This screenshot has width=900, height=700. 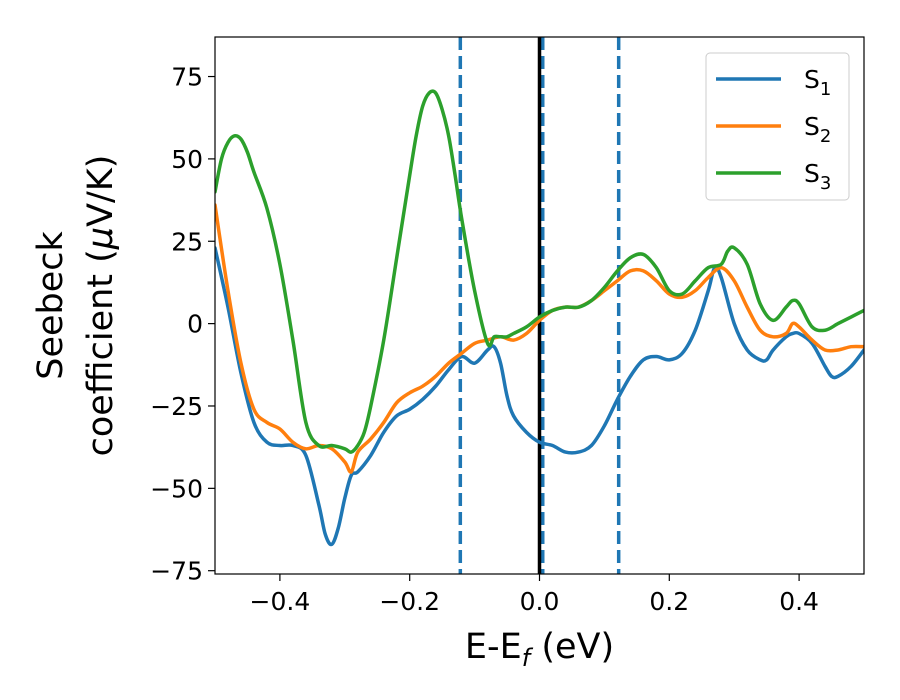 What do you see at coordinates (101, 238) in the screenshot?
I see `y-axis-label-mu: μ` at bounding box center [101, 238].